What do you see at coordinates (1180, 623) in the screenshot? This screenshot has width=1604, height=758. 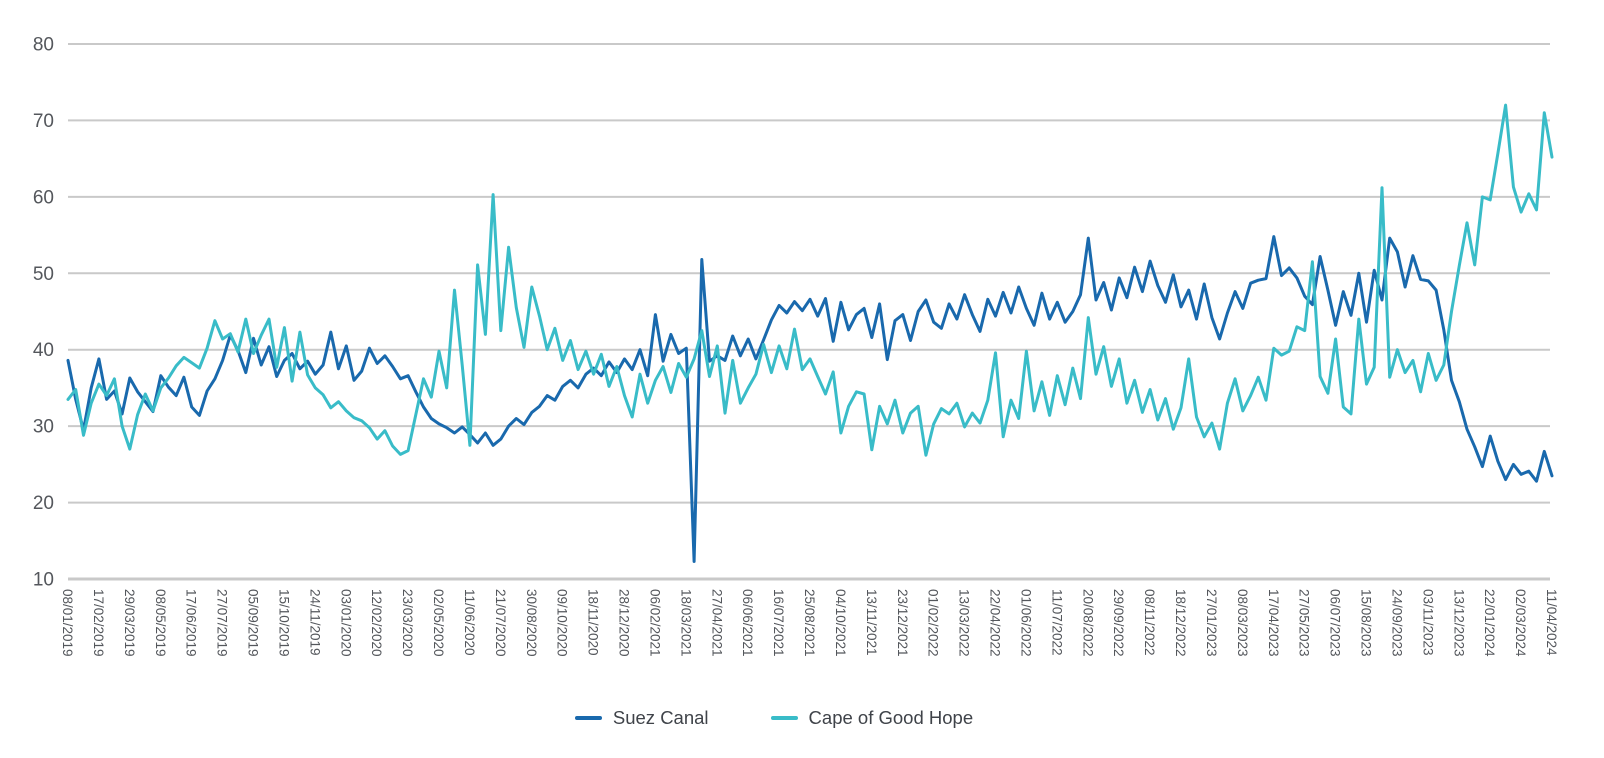 I see `x-axis-tick-label: 18/12/2022` at bounding box center [1180, 623].